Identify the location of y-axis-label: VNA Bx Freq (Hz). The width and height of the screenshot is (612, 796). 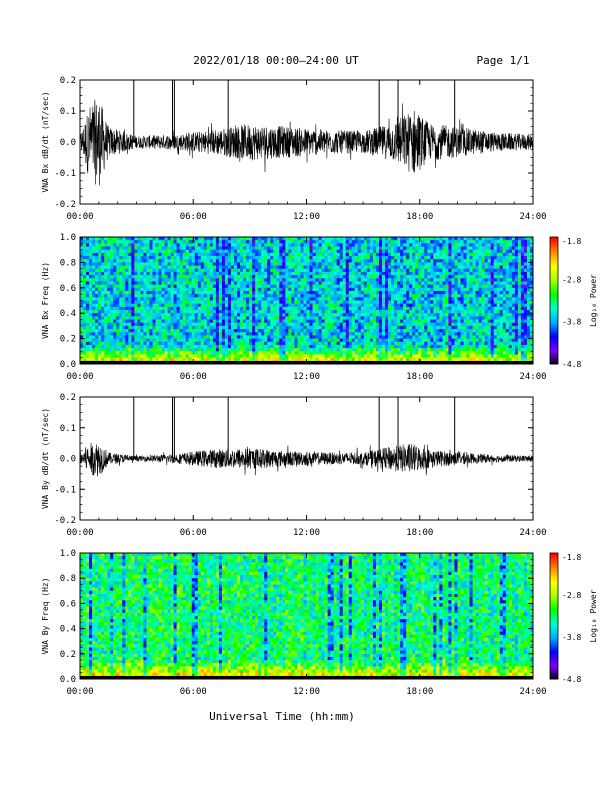
(45, 300).